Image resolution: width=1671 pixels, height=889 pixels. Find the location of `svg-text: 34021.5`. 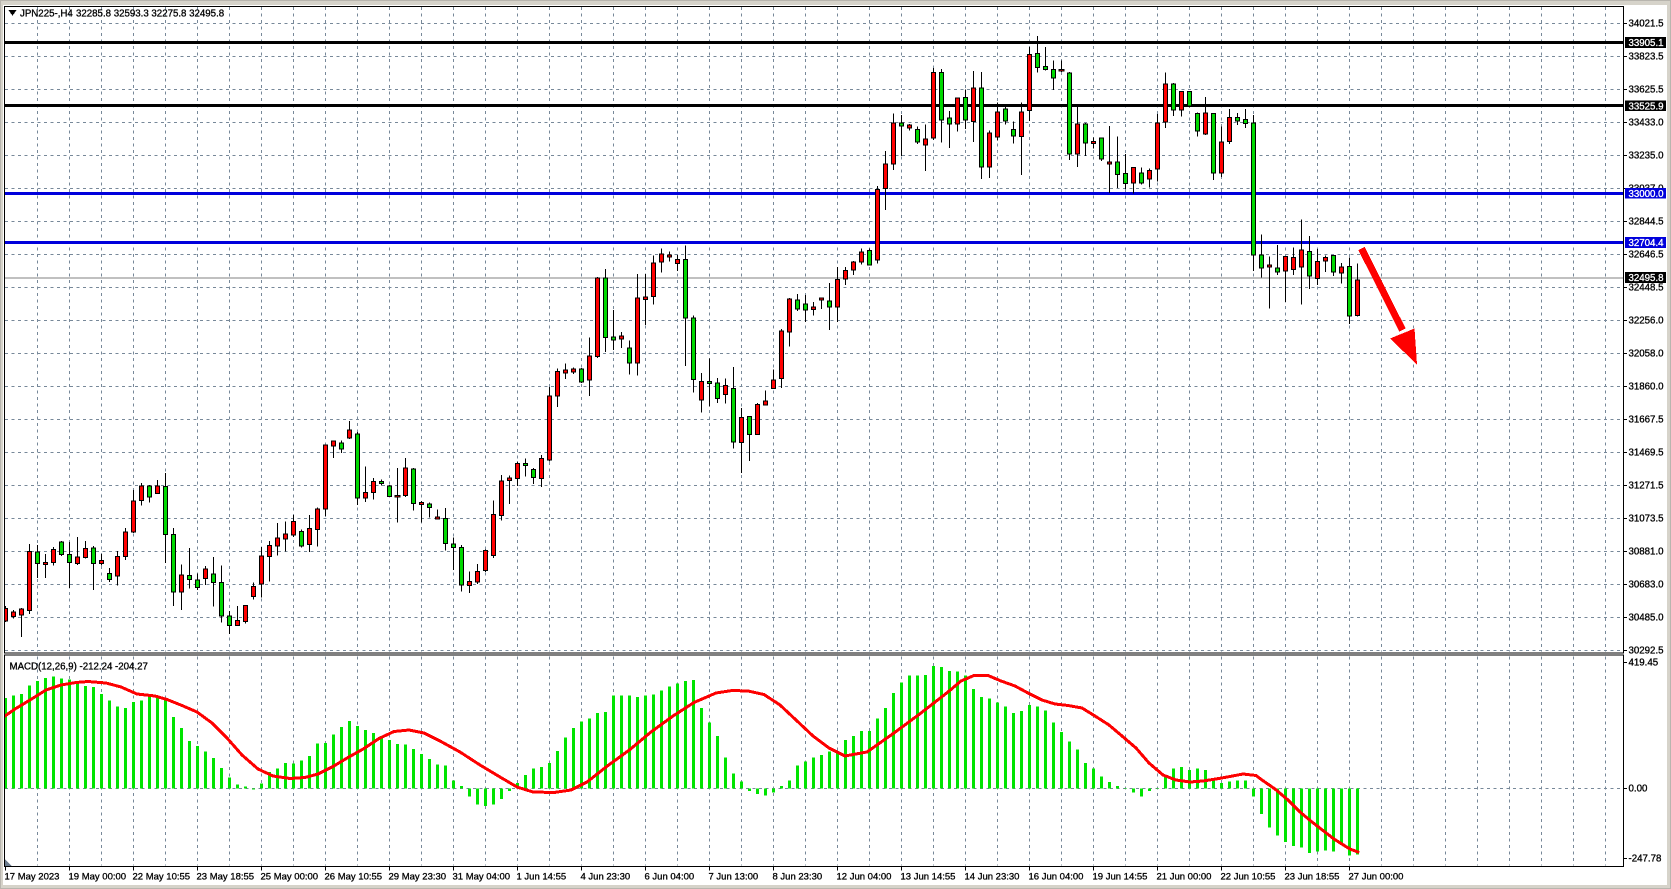

svg-text: 34021.5 is located at coordinates (1646, 24).